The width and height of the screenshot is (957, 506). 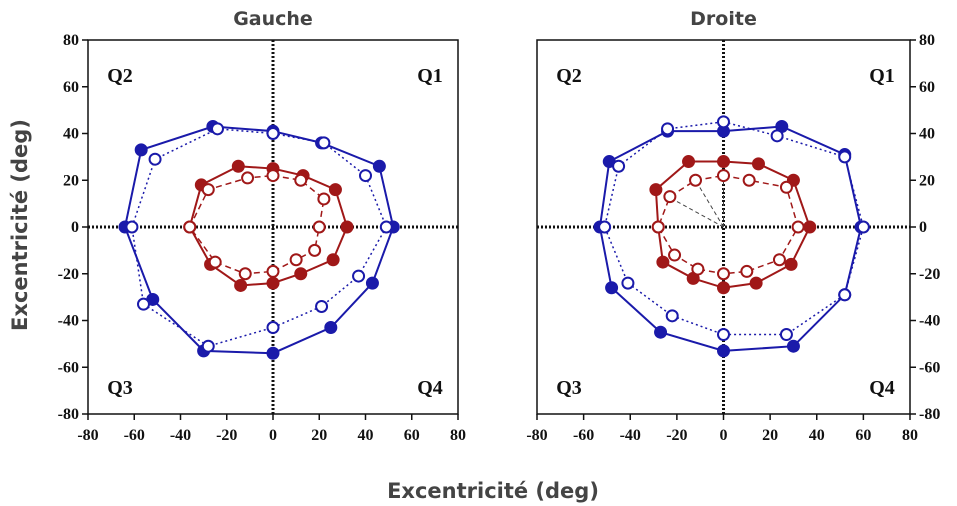 What do you see at coordinates (929, 414) in the screenshot?
I see `y-tick-label: -80` at bounding box center [929, 414].